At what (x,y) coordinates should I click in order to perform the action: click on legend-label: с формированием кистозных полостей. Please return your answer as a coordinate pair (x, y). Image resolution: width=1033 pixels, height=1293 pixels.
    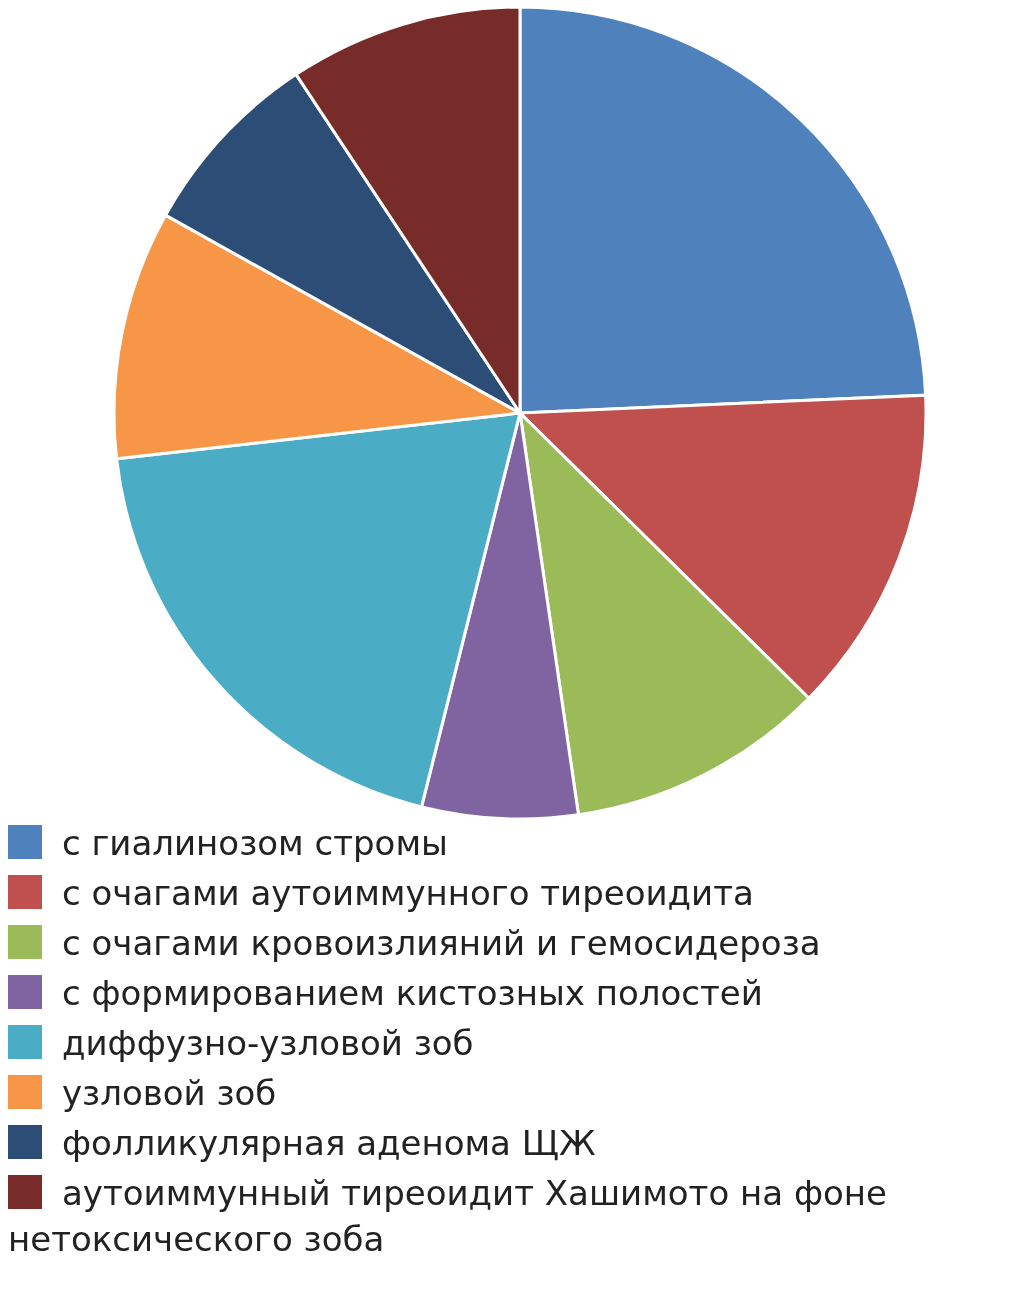
    Looking at the image, I should click on (412, 993).